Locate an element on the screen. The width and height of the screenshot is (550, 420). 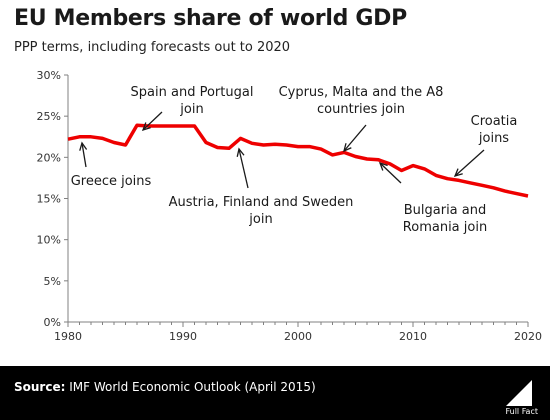
y-tick-label: 0% is located at coordinates (52, 322).